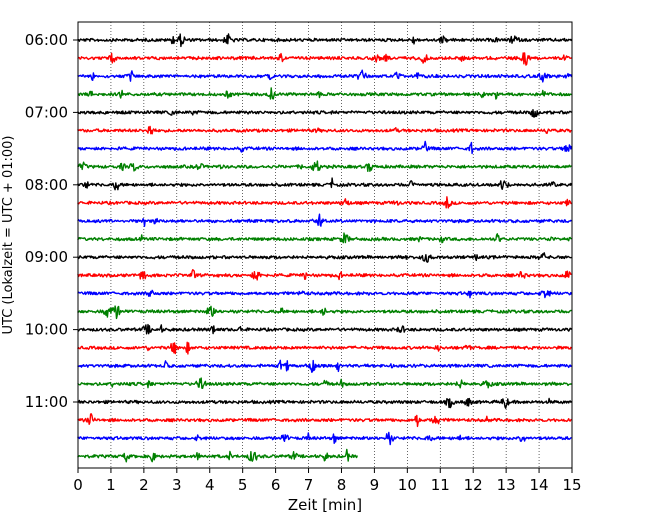  Describe the element at coordinates (8, 235) in the screenshot. I see `y-axis-label: UTC (Lokalzeit = UTC + 01:00)` at that location.